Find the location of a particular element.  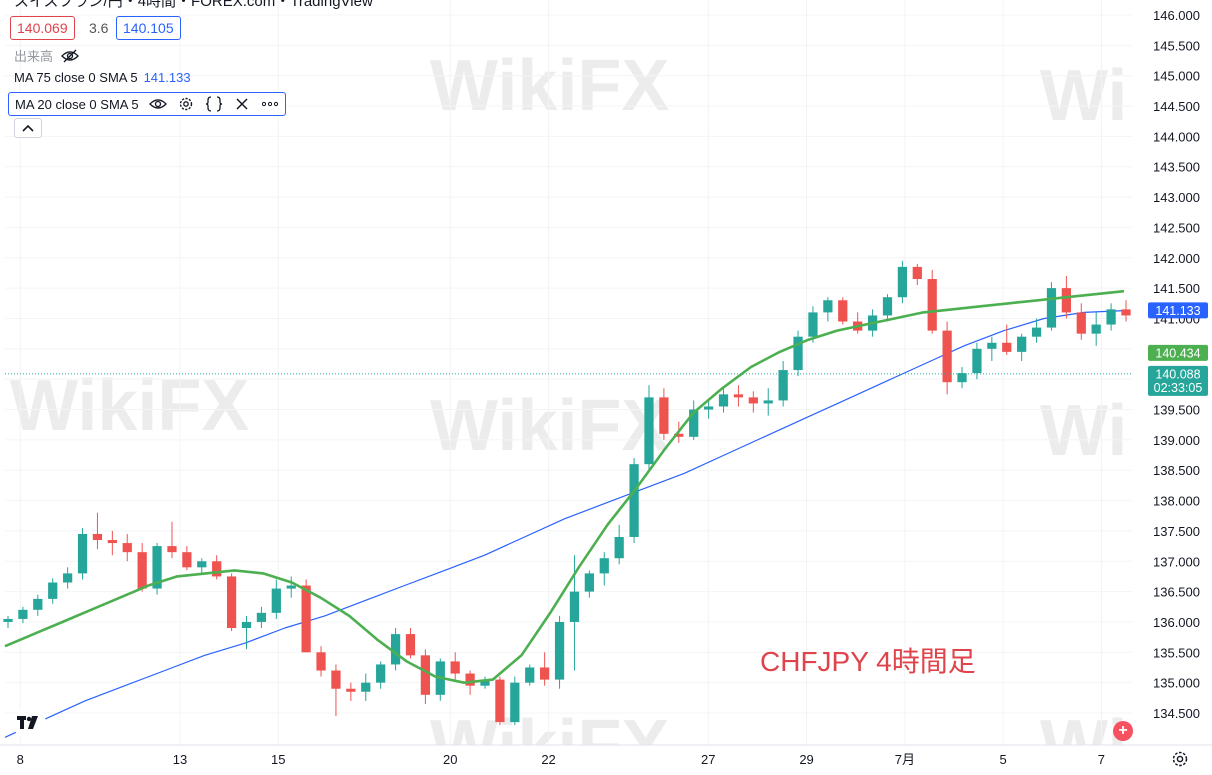

collapse-legend-button is located at coordinates (28, 128).